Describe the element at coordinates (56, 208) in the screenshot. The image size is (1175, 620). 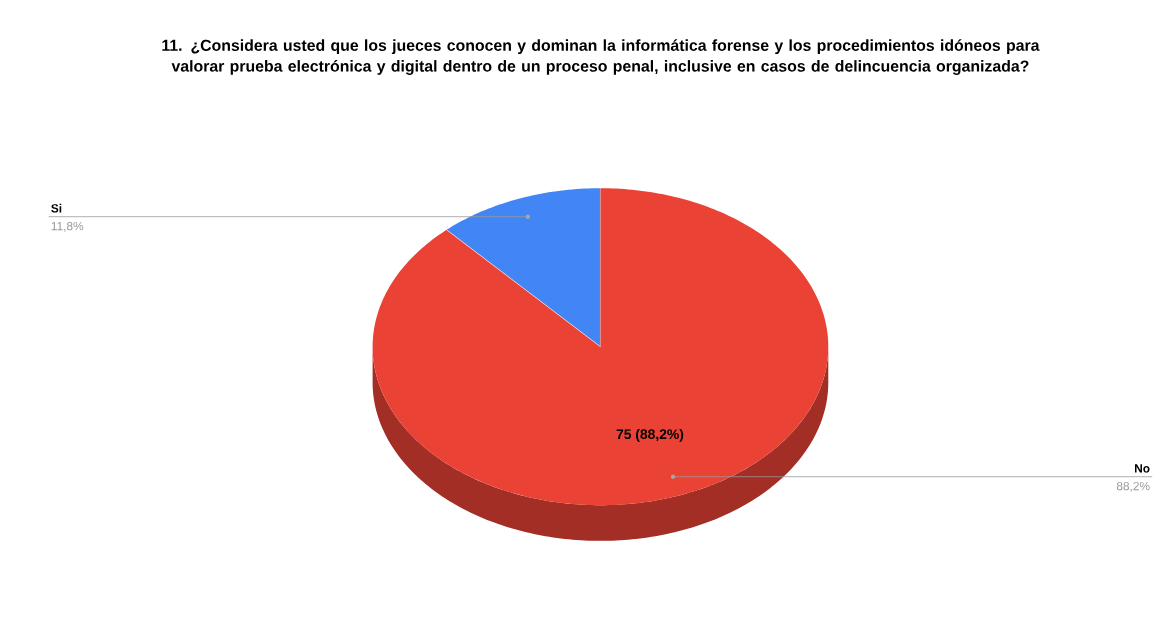
I see `slice-label: Si` at that location.